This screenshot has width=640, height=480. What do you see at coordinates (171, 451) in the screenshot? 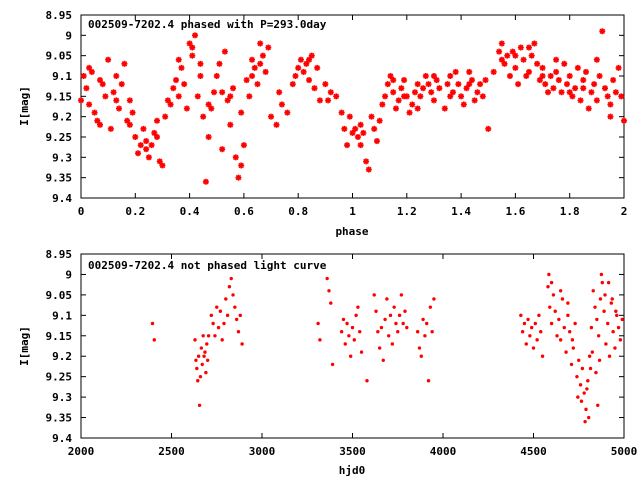
I see `x-tick-label: 2500` at bounding box center [171, 451].